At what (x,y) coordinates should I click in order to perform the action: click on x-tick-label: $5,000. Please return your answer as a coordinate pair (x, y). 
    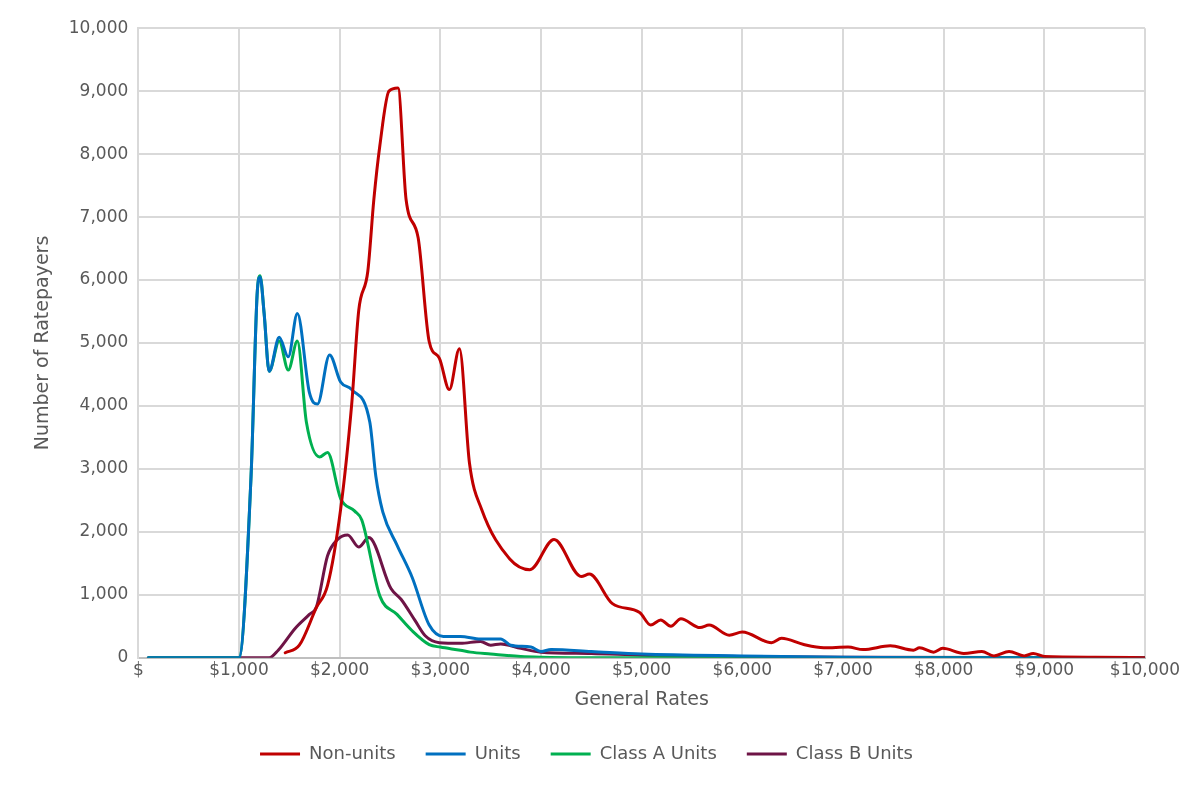
    Looking at the image, I should click on (641, 669).